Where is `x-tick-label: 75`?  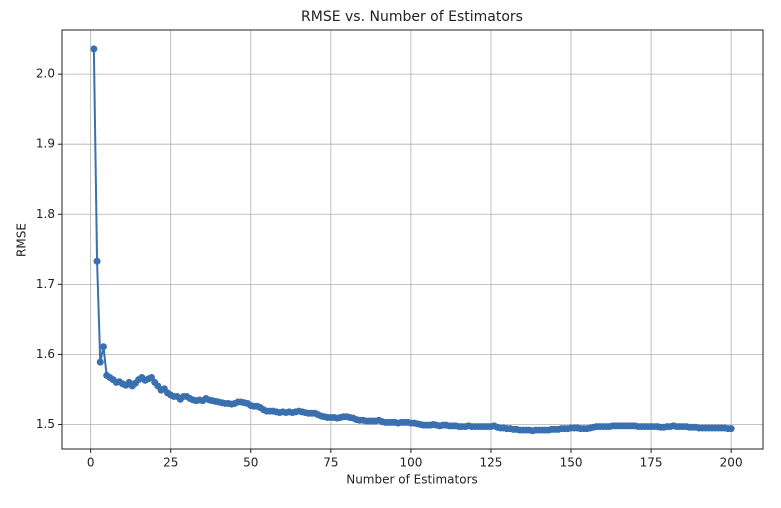
x-tick-label: 75 is located at coordinates (330, 463).